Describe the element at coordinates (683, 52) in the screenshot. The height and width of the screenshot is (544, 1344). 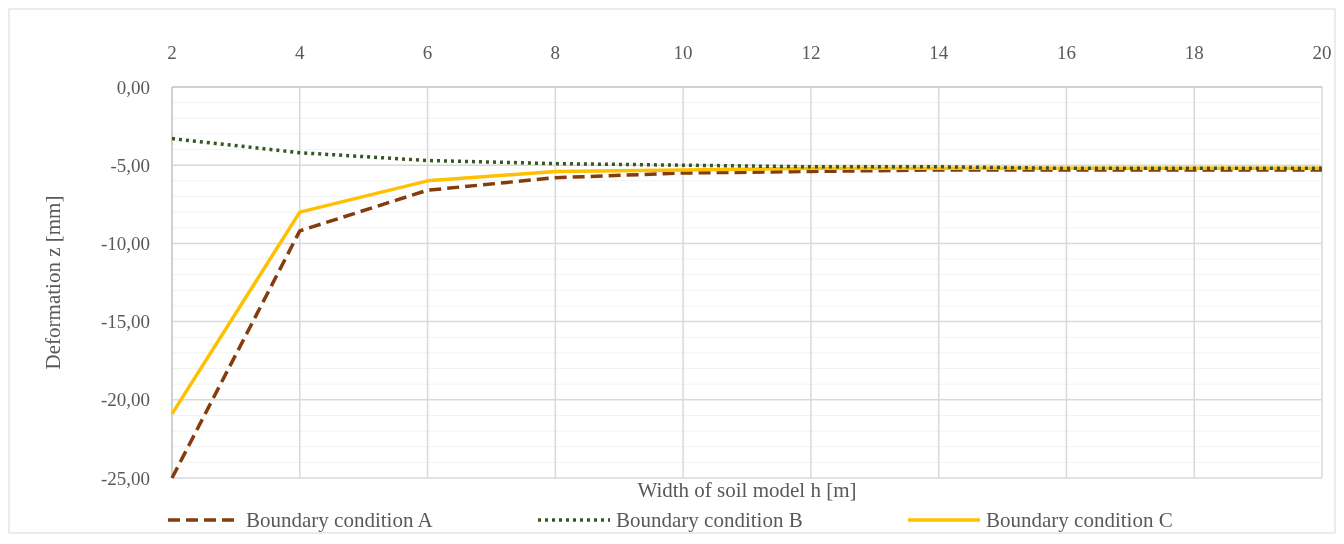
I see `x-tick-label: 10` at that location.